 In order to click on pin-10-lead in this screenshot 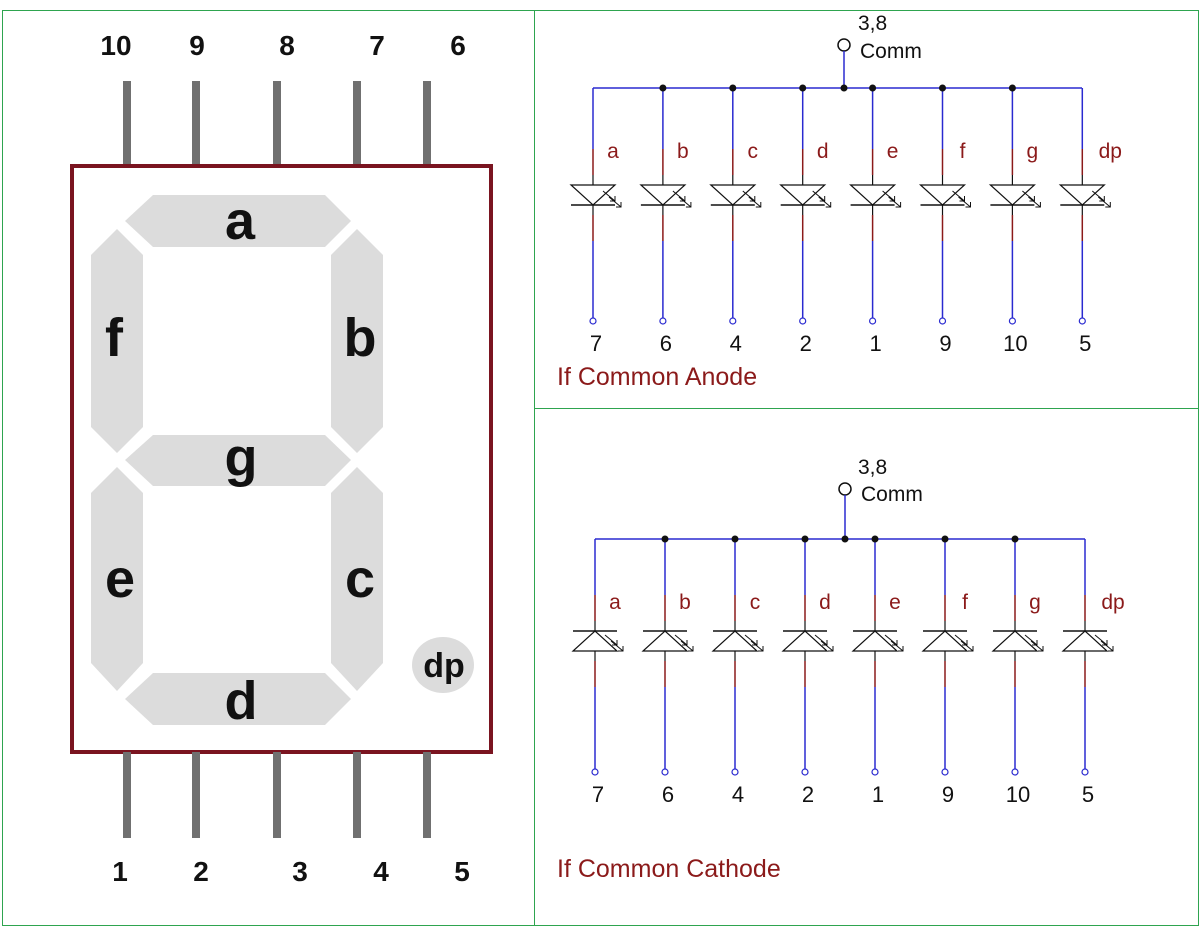, I will do `click(127, 124)`.